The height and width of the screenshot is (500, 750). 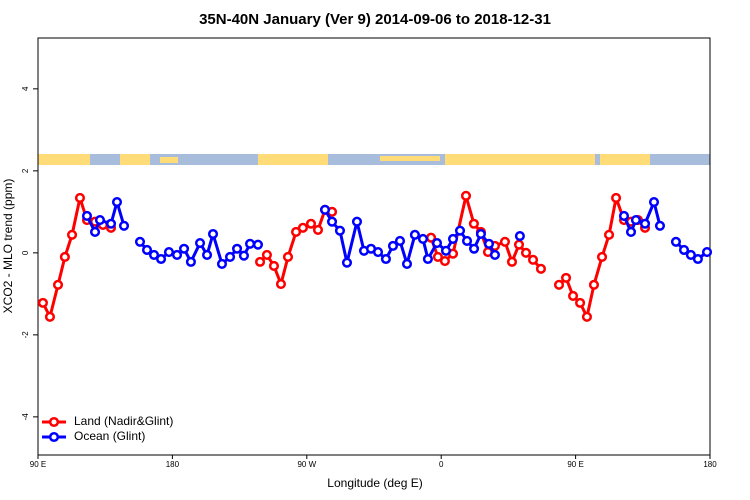 I want to click on legend-label: Ocean (Glint), so click(x=109, y=436).